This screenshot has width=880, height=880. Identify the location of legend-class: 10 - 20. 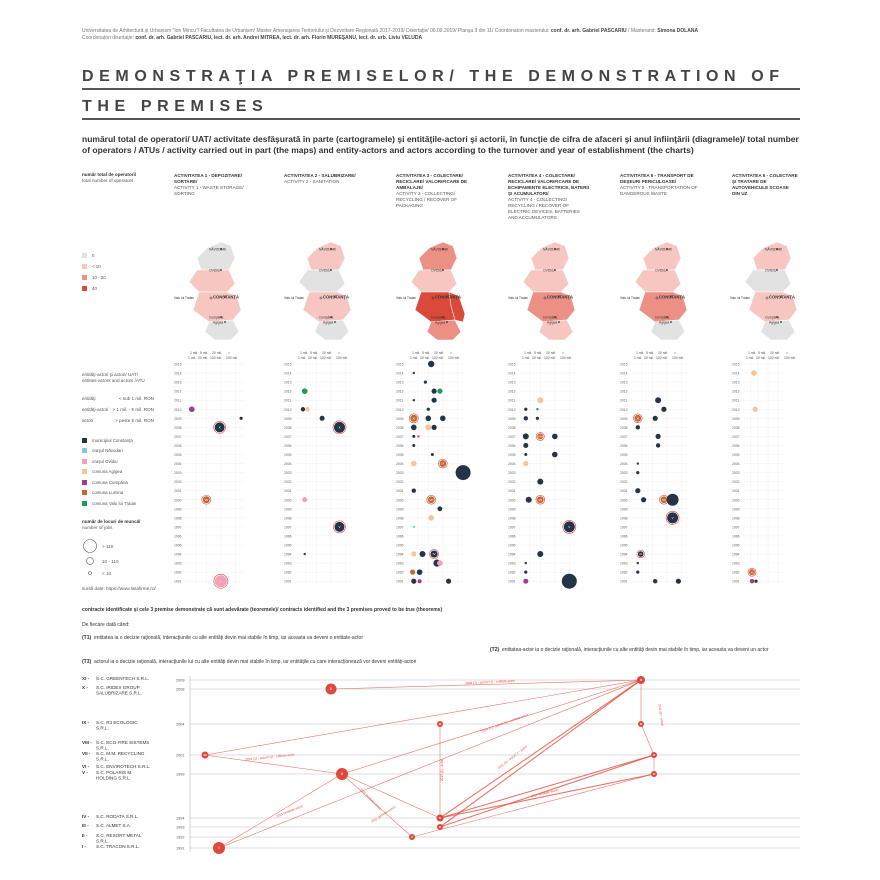
(94, 277).